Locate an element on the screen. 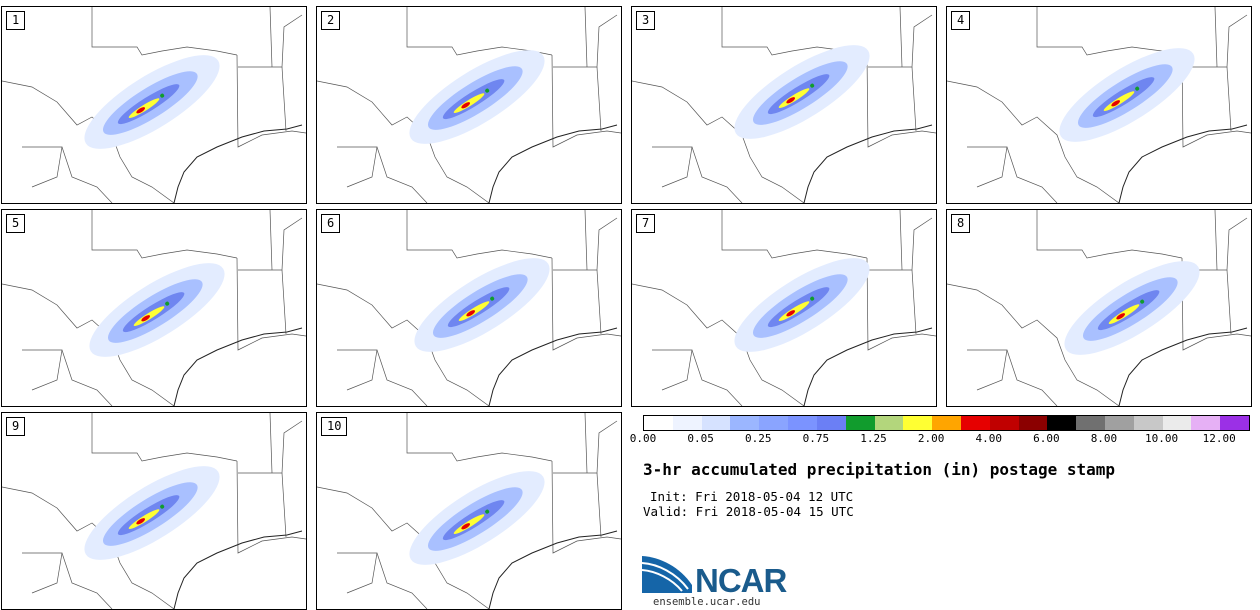 The height and width of the screenshot is (610, 1260). panel-number: 5 is located at coordinates (16, 223).